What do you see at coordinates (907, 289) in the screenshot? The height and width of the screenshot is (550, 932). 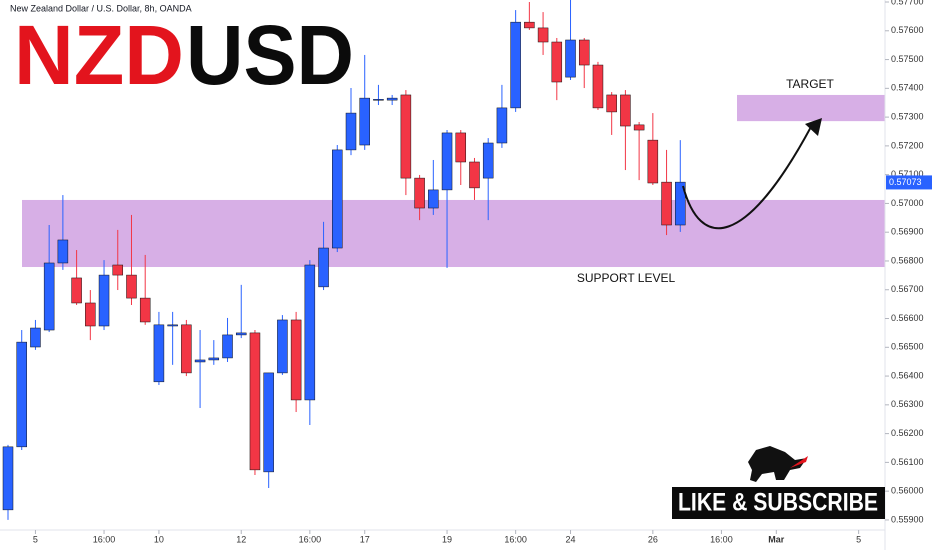 I see `y-tick-label: 0.56700` at bounding box center [907, 289].